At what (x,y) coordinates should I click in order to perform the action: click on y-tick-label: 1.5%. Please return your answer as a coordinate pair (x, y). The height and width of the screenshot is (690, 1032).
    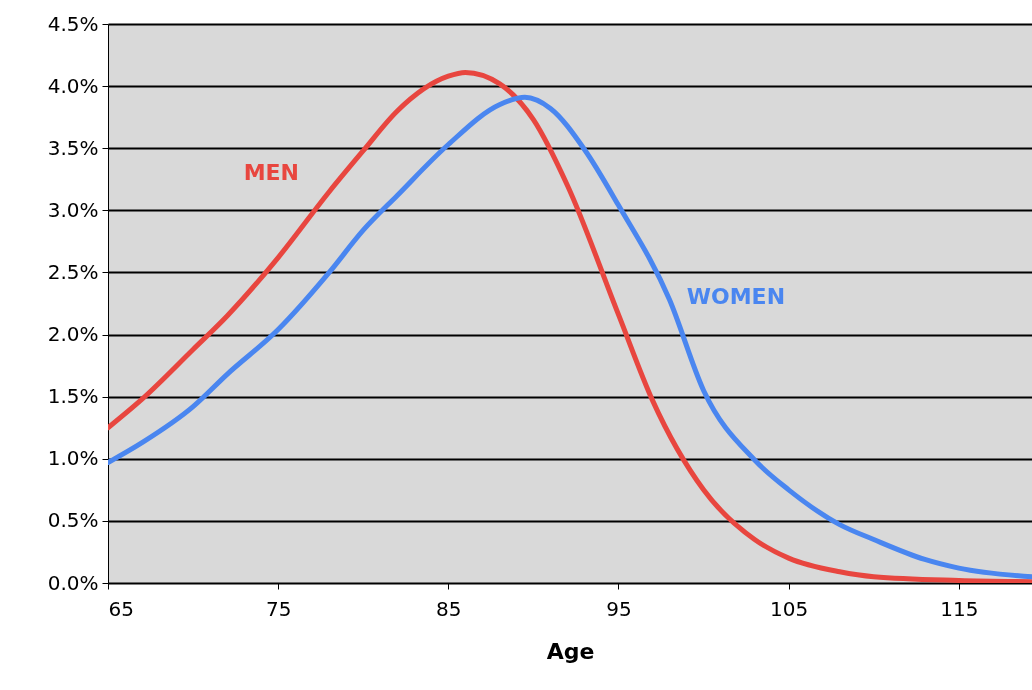
    Looking at the image, I should click on (73, 396).